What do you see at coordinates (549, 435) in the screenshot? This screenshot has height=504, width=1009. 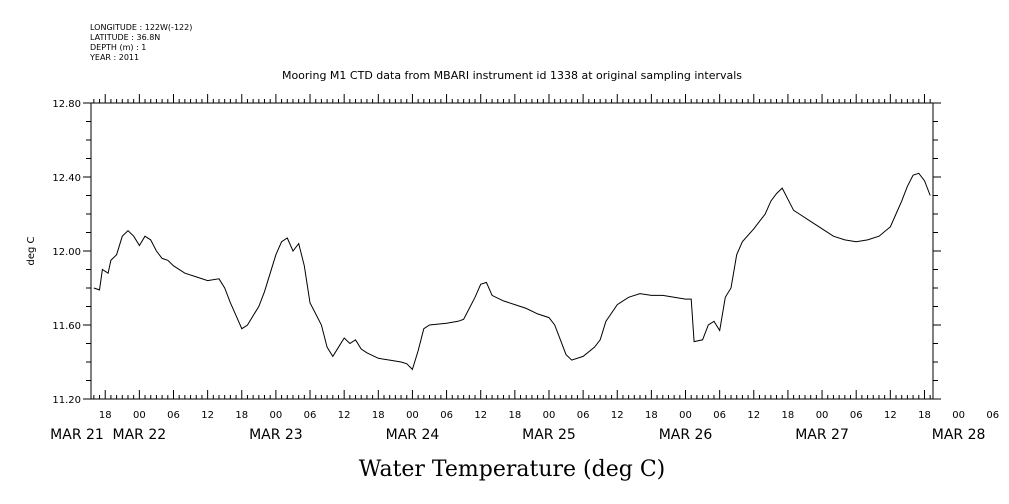 I see `x-date-label: MAR 25` at bounding box center [549, 435].